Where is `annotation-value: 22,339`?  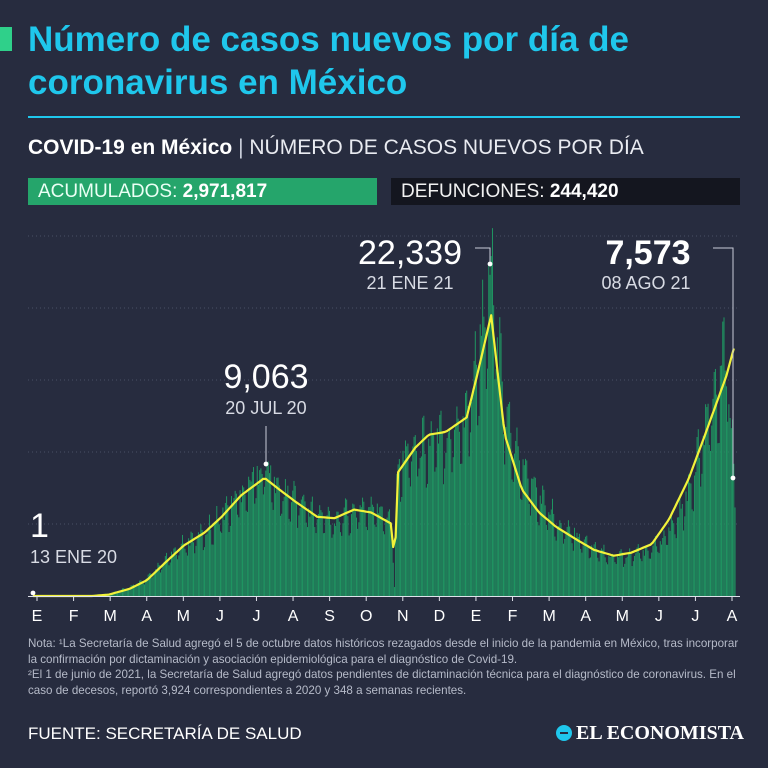
annotation-value: 22,339 is located at coordinates (410, 253).